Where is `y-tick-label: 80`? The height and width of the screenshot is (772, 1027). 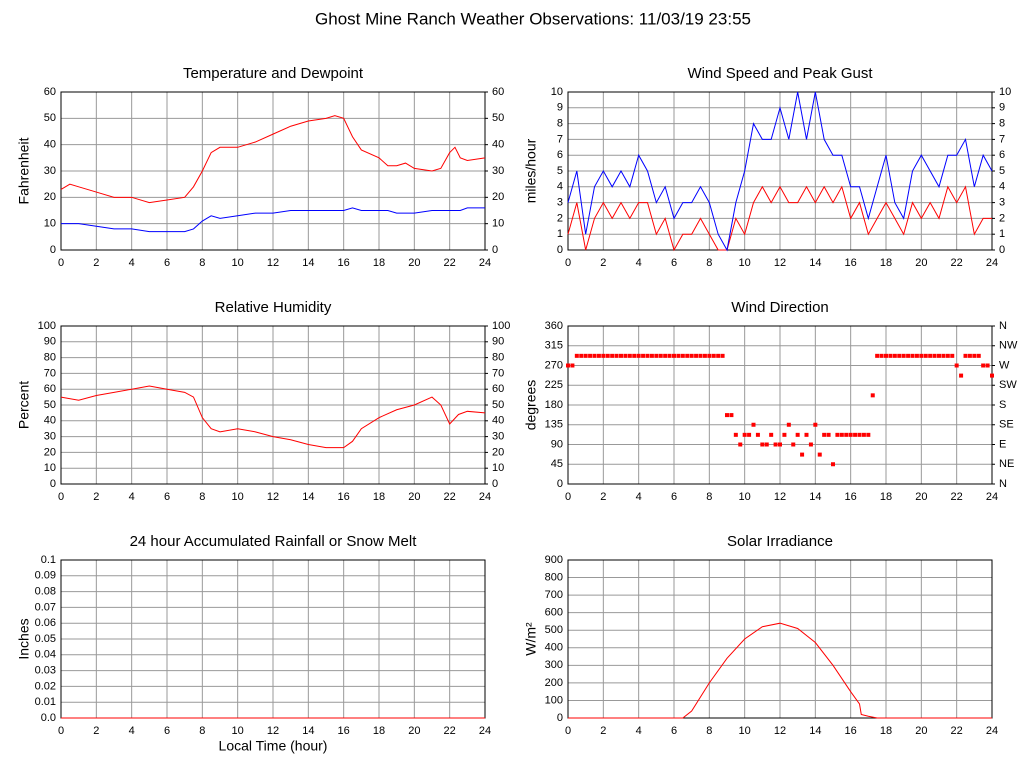
y-tick-label: 80 is located at coordinates (50, 358).